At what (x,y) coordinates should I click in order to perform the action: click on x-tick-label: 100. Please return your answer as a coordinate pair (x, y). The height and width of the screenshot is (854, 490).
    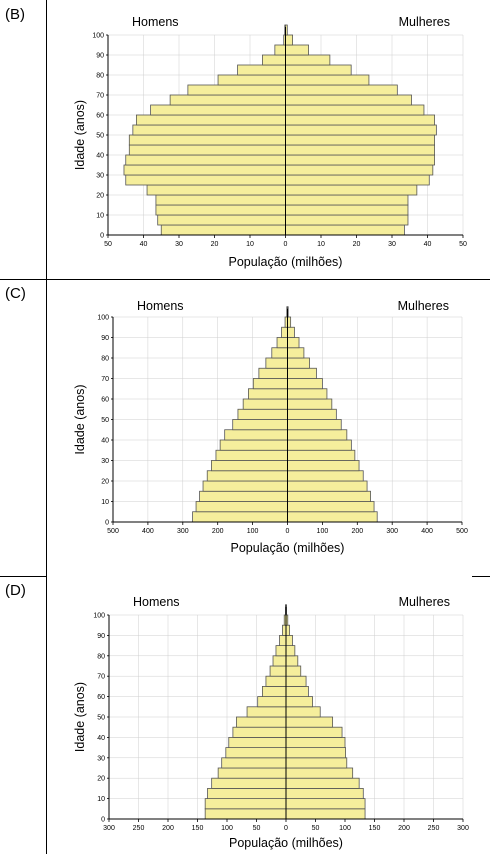
    Looking at the image, I should click on (253, 531).